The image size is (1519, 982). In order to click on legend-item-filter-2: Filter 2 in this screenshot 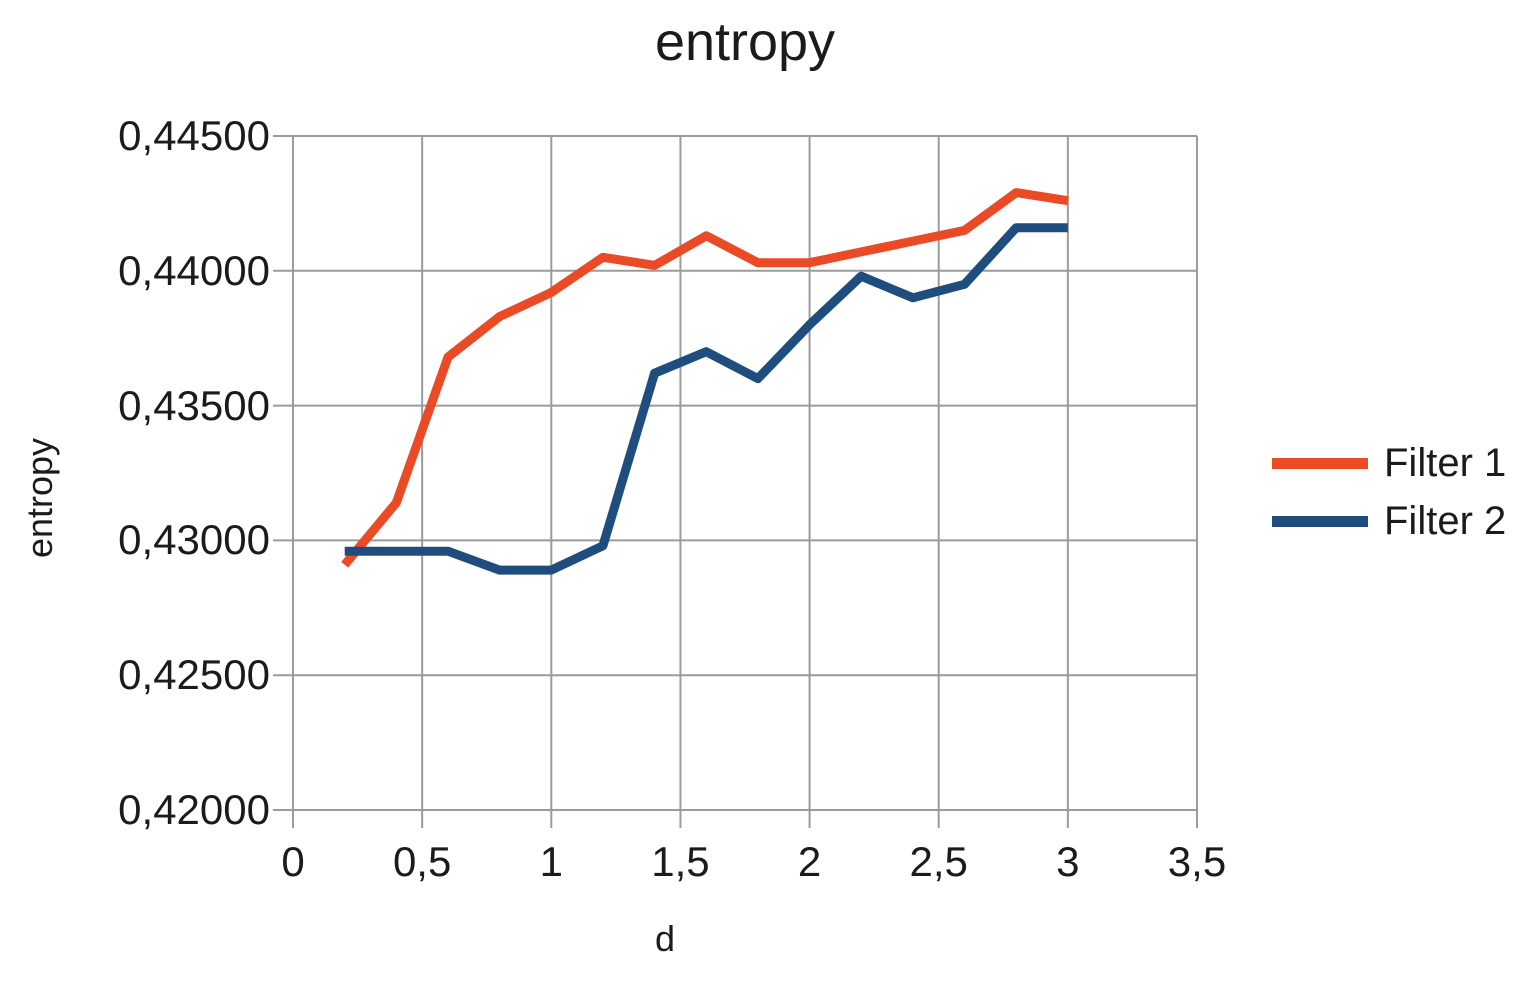, I will do `click(1389, 521)`.